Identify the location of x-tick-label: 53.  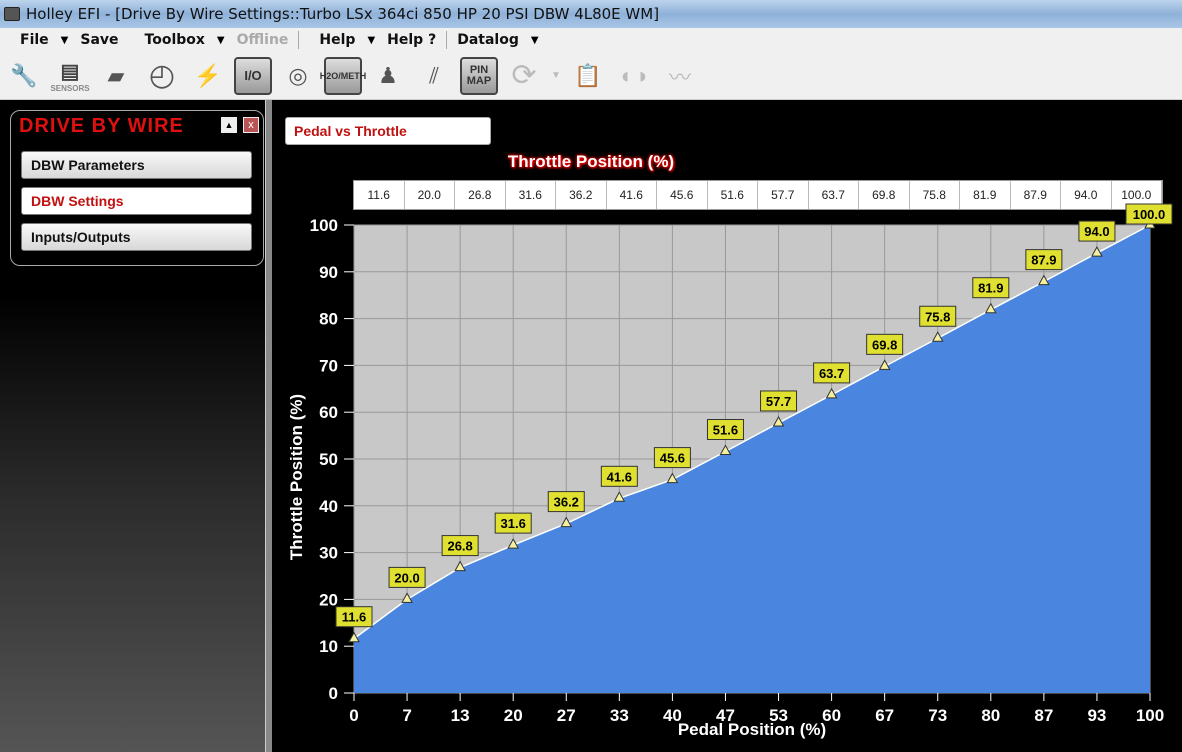
(778, 715).